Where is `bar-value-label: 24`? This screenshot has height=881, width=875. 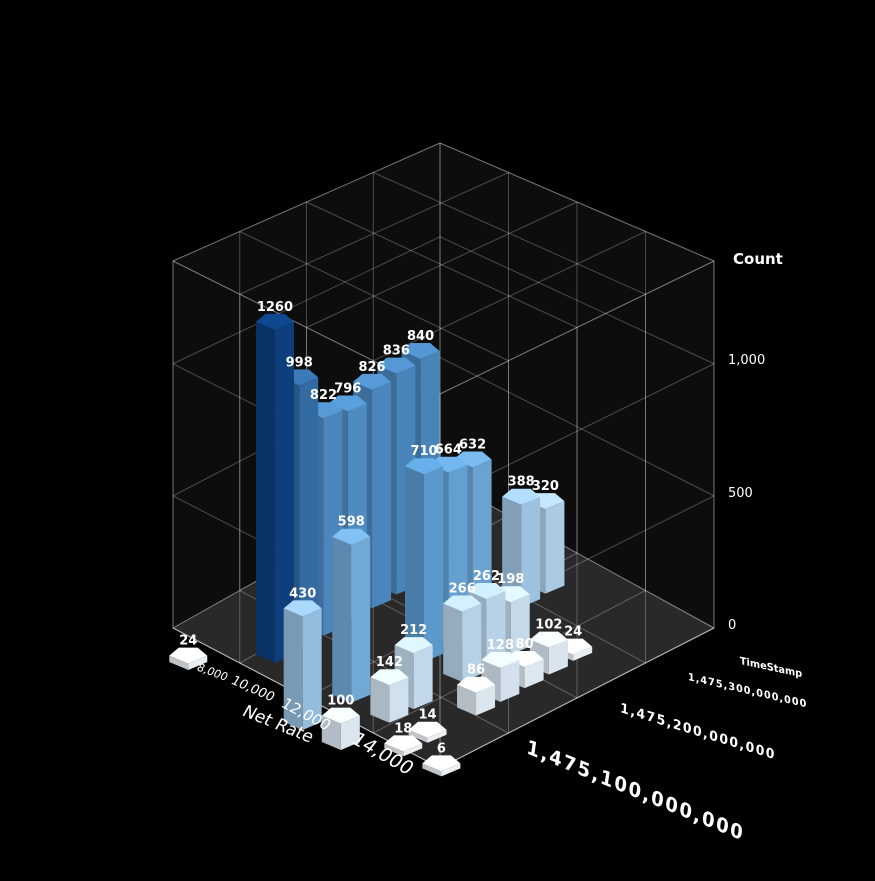 bar-value-label: 24 is located at coordinates (573, 632).